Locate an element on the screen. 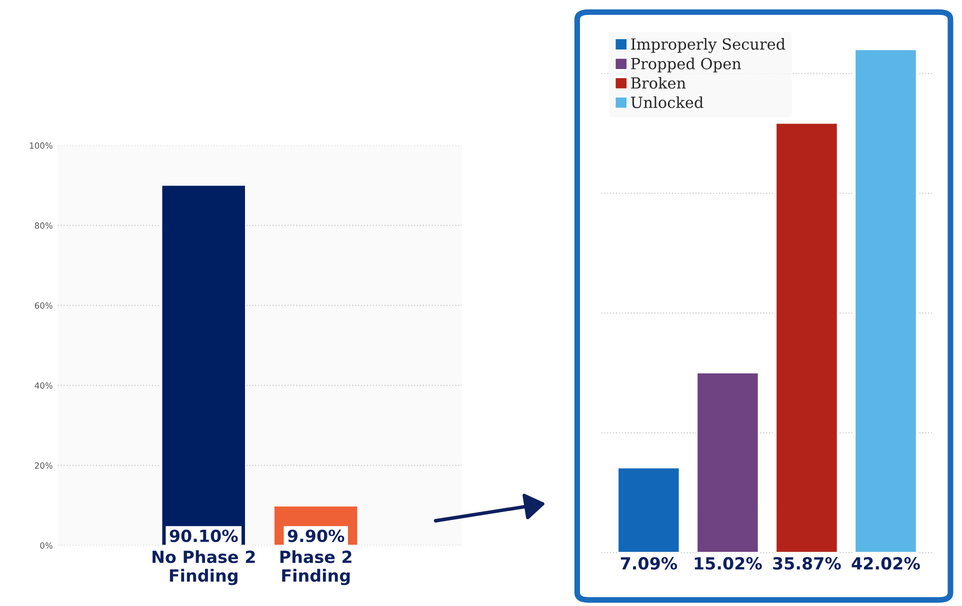 The width and height of the screenshot is (962, 606). data-label: 9.90% is located at coordinates (316, 536).